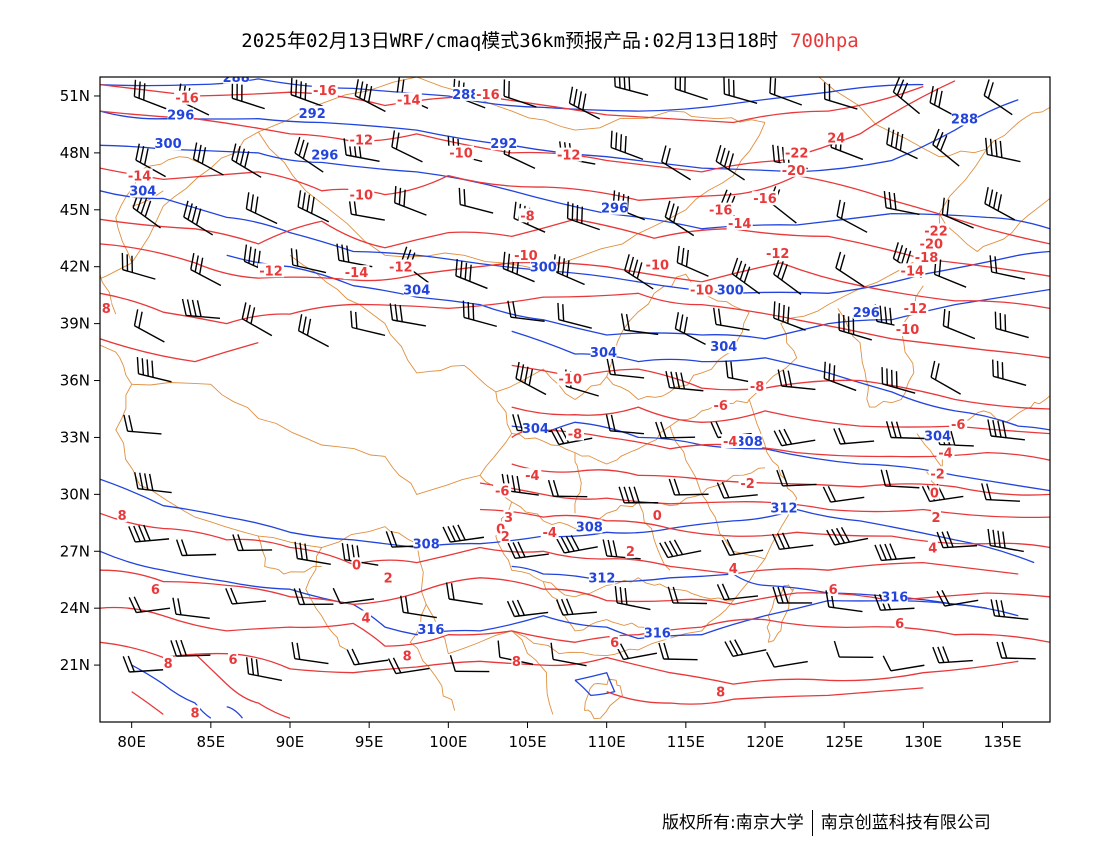 The image size is (1100, 850). I want to click on temperature-label: -16, so click(488, 95).